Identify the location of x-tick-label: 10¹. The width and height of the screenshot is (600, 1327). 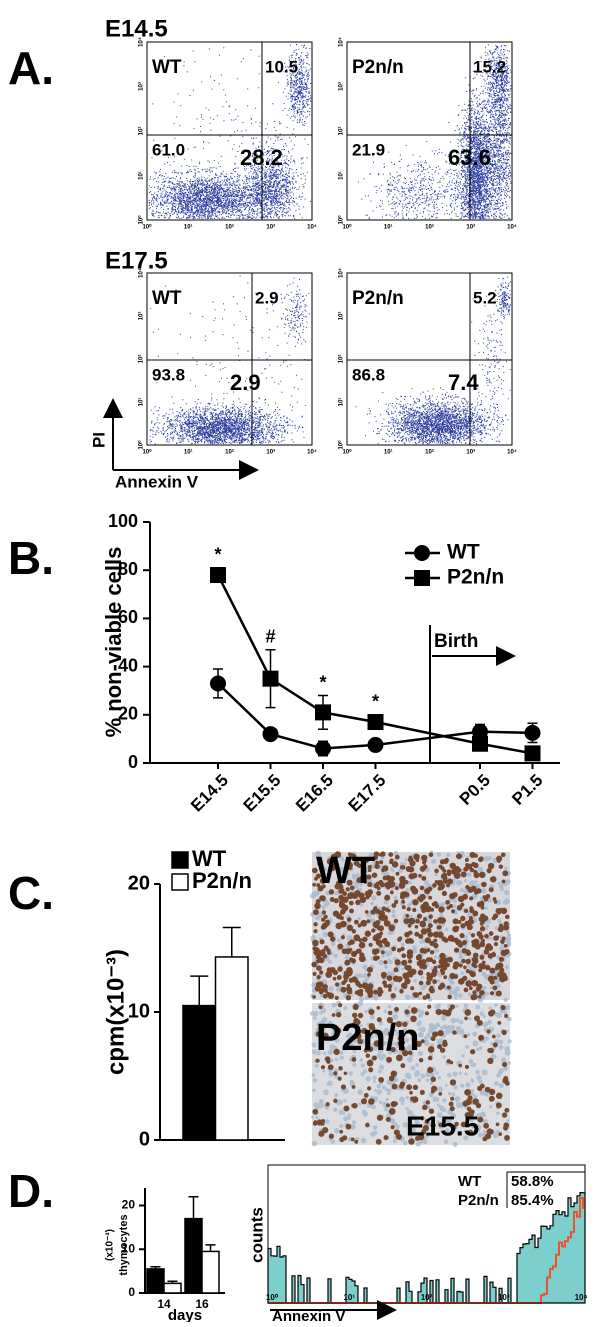
(349, 1297).